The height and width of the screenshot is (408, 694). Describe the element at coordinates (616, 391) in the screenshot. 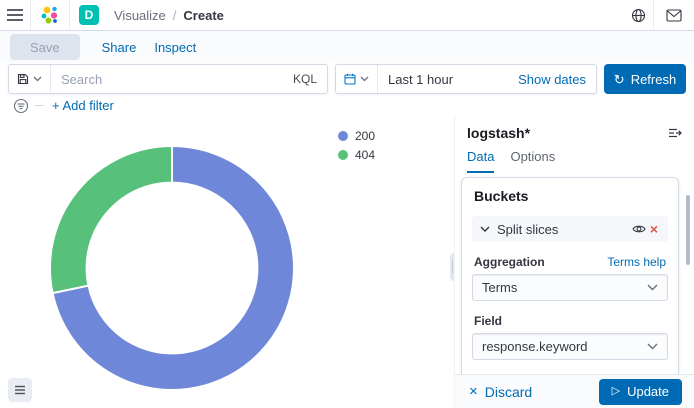

I see `play-icon: ▷` at that location.